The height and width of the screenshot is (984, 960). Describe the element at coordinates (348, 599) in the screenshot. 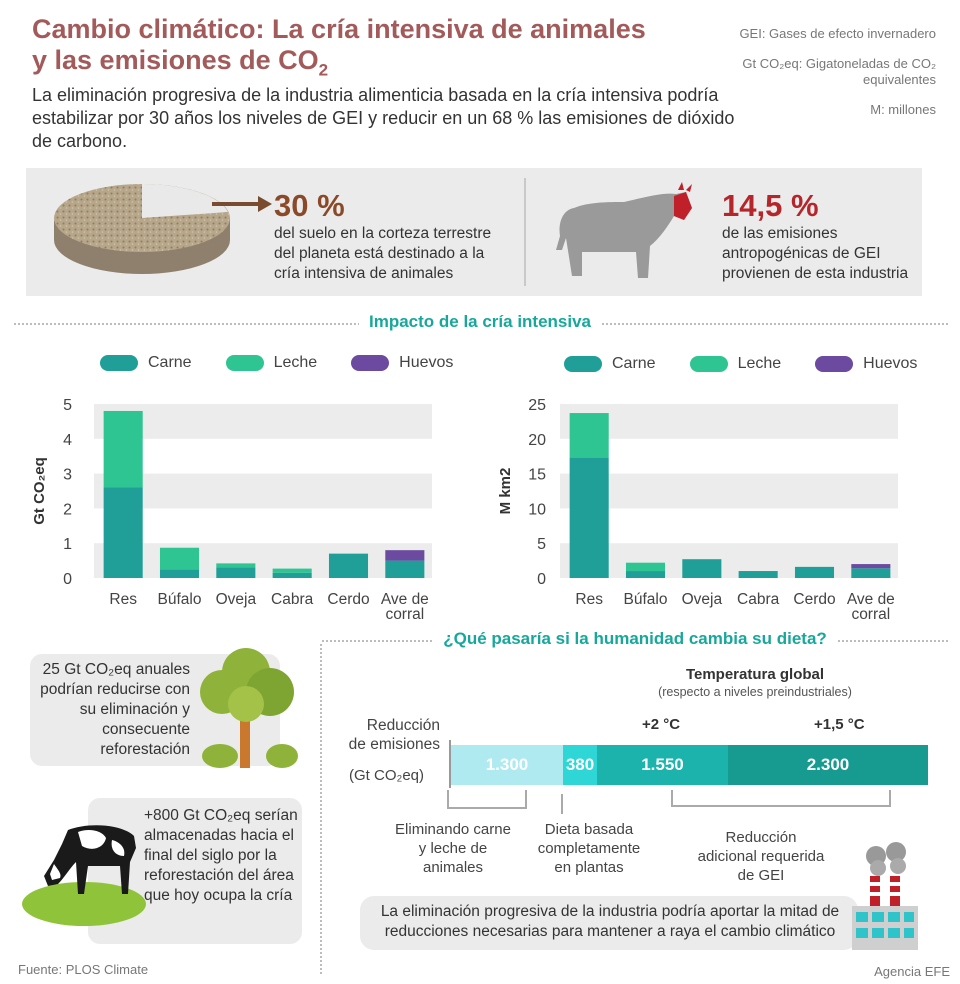

I see `category-label: Cerdo` at that location.